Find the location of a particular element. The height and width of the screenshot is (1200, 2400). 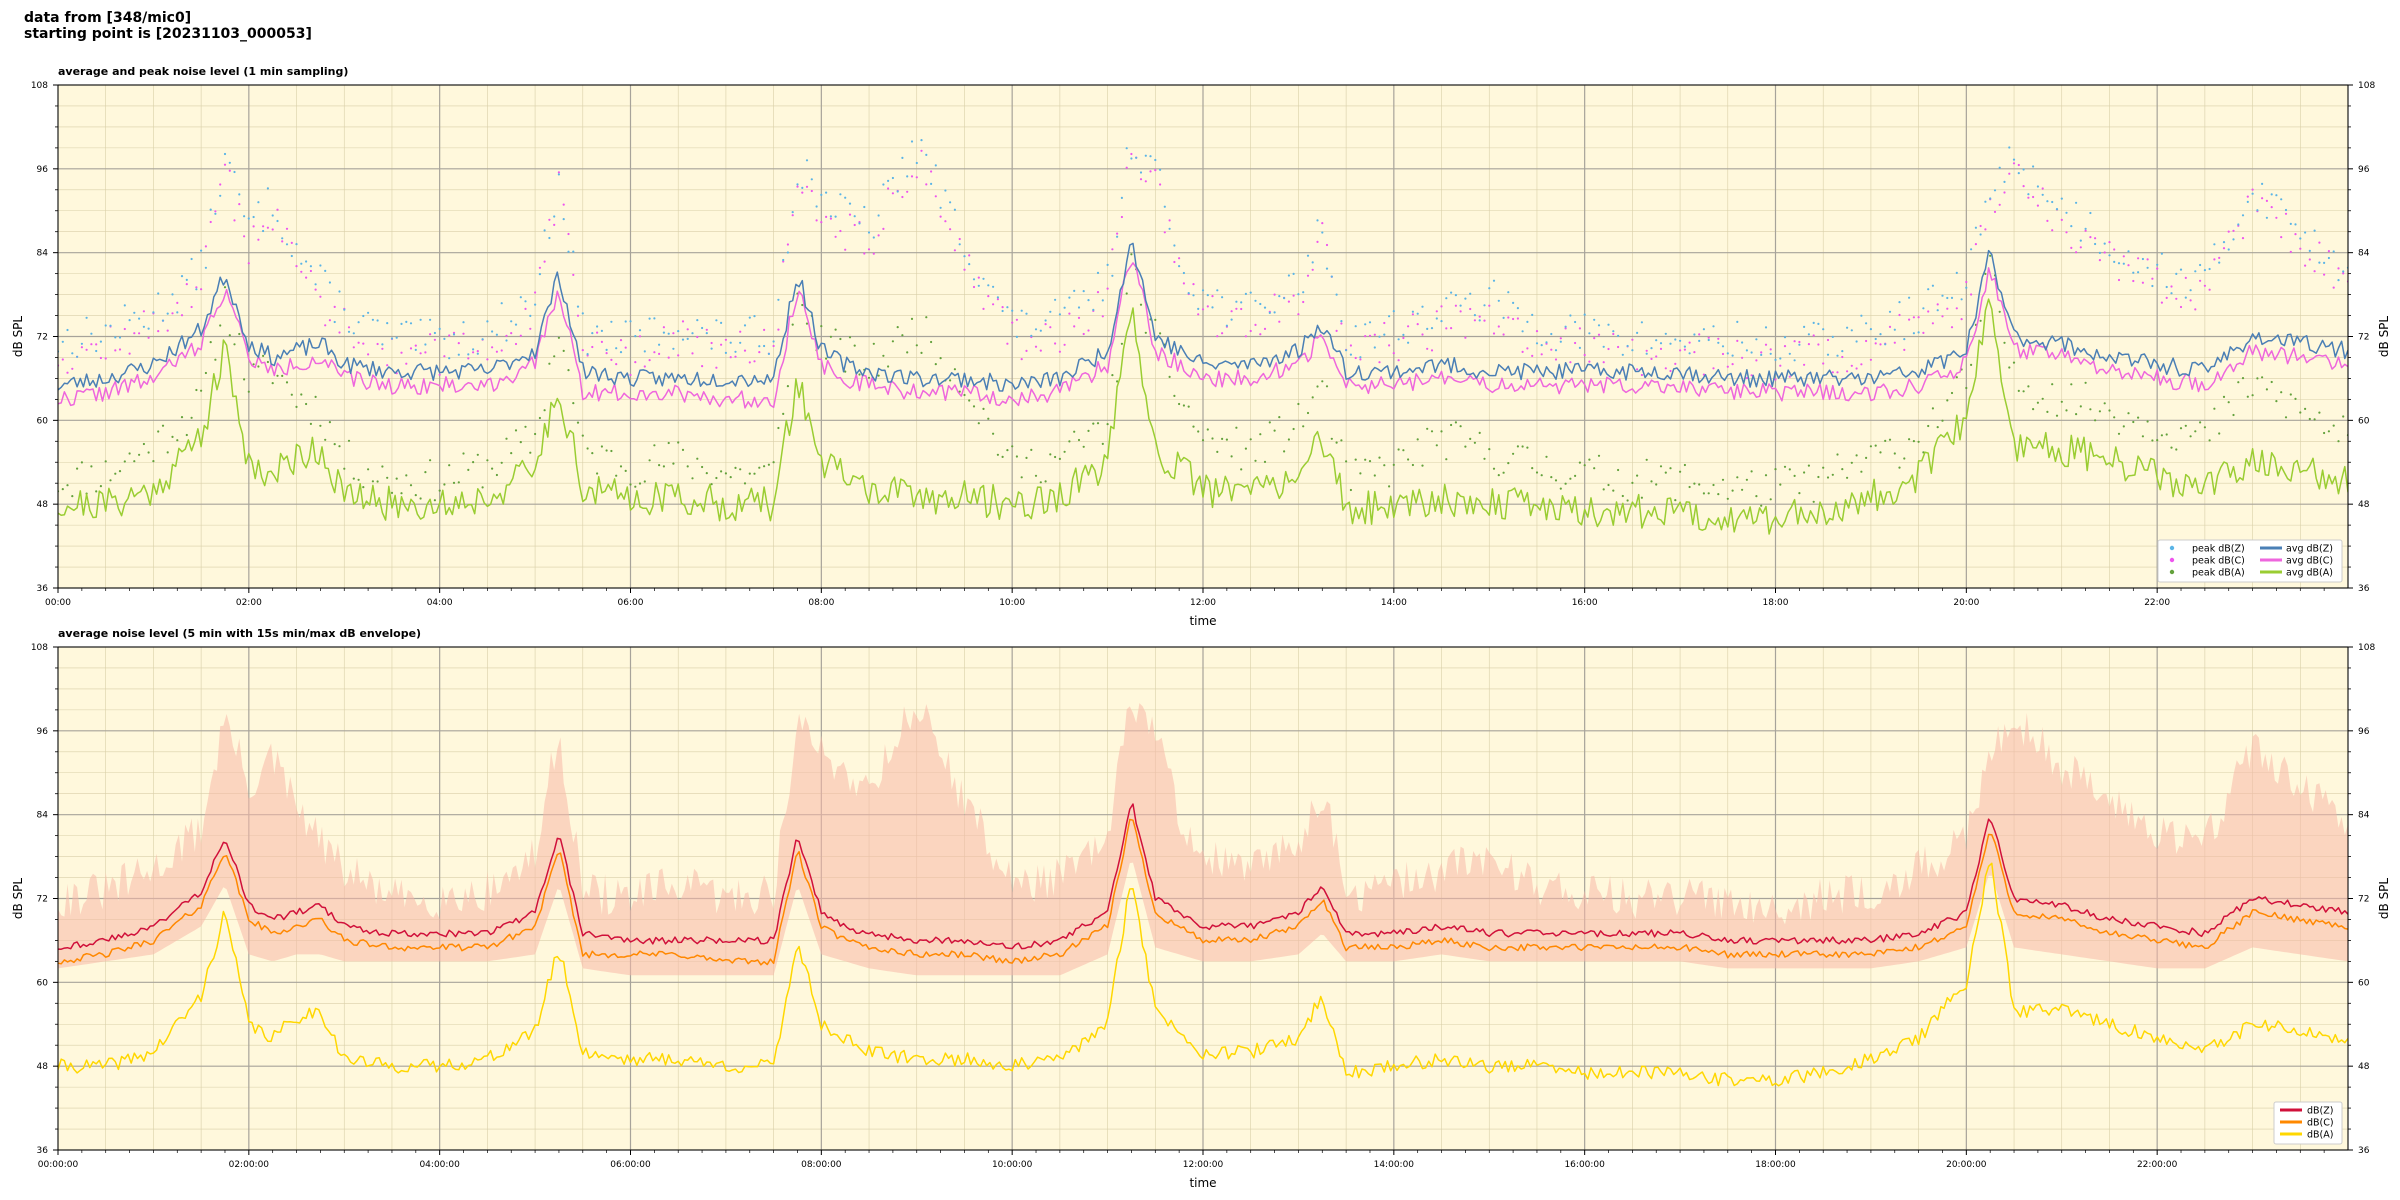

x-tick-label: 16:00:00 is located at coordinates (1584, 1165).